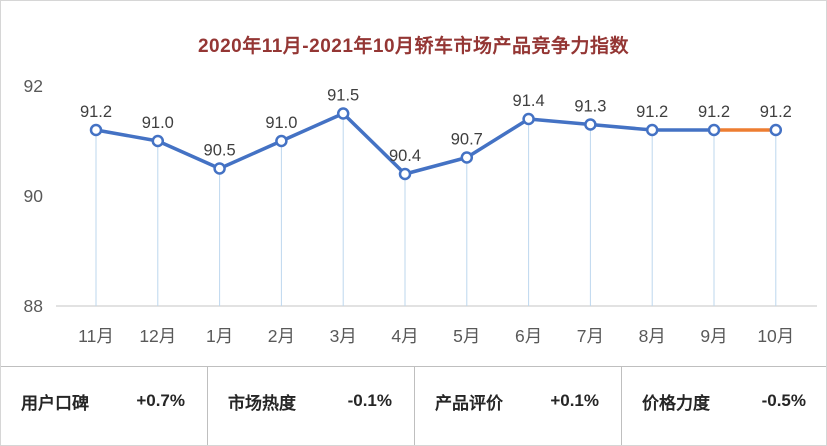  What do you see at coordinates (652, 336) in the screenshot?
I see `x-tick-label: 8月` at bounding box center [652, 336].